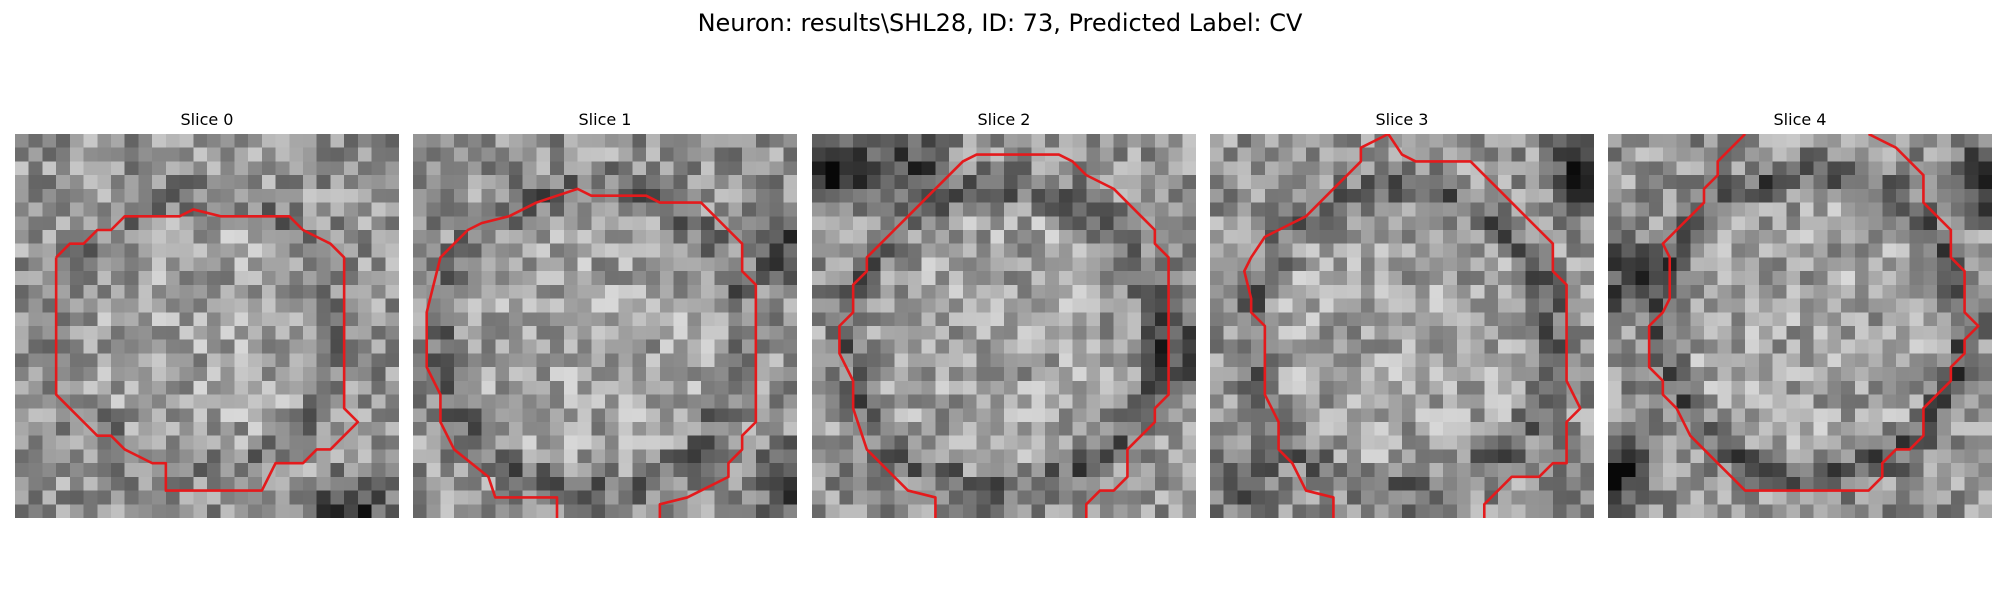 The height and width of the screenshot is (600, 2000). What do you see at coordinates (605, 119) in the screenshot?
I see `slice-title: Slice 1` at bounding box center [605, 119].